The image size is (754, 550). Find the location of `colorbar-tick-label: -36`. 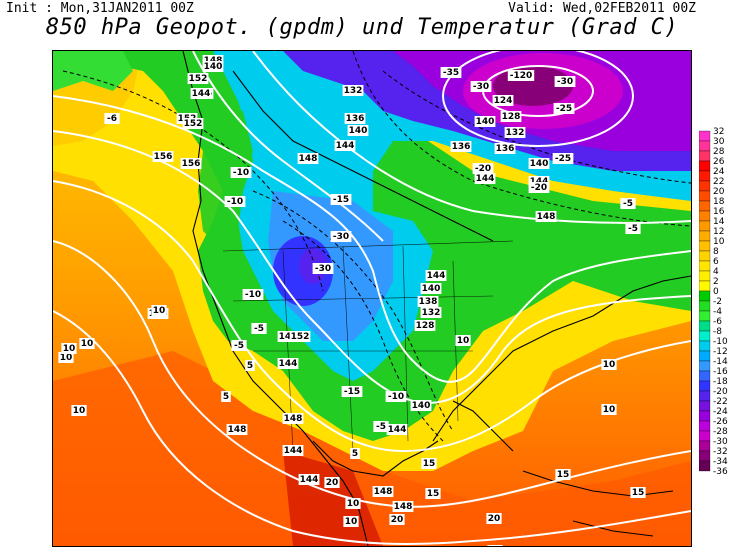

colorbar-tick-label: -36 is located at coordinates (720, 472).